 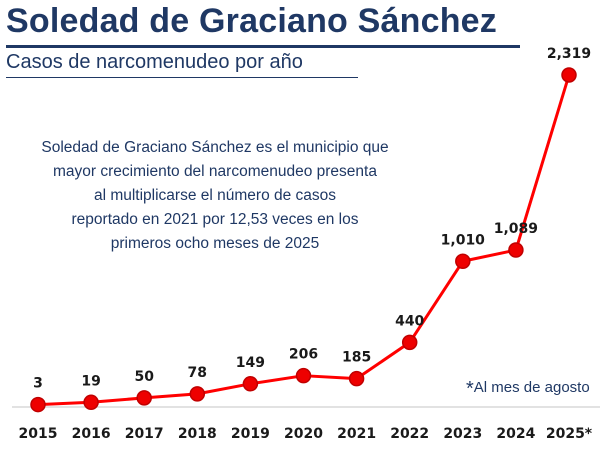 I want to click on data-label-2018: 78, so click(x=197, y=373).